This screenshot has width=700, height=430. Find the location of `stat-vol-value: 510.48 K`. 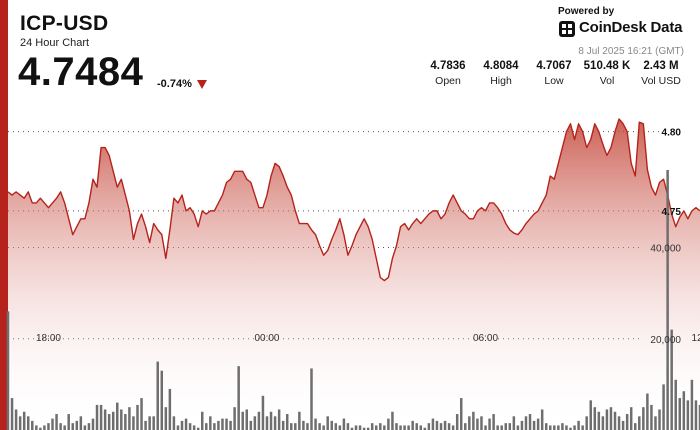

stat-vol-value: 510.48 K is located at coordinates (607, 66).